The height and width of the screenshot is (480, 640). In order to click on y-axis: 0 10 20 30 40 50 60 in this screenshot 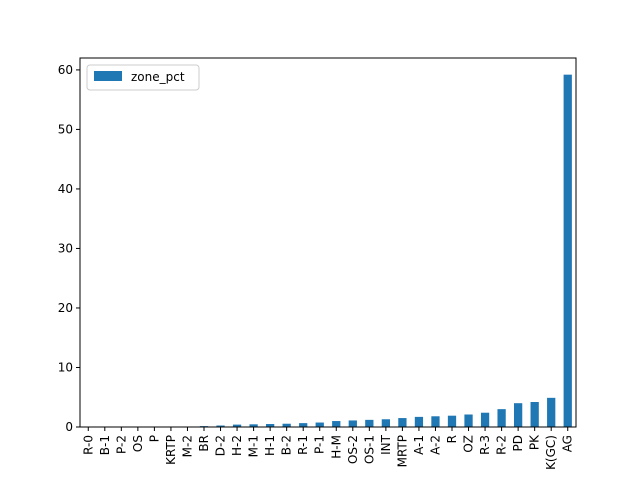, I will do `click(69, 248)`.